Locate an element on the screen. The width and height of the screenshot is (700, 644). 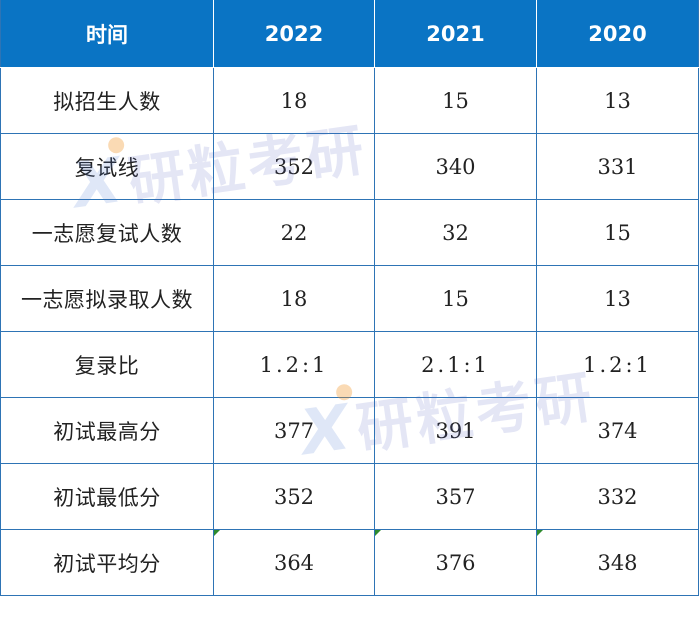
header-row: 时间 2022 2021 2020 is located at coordinates (349, 34).